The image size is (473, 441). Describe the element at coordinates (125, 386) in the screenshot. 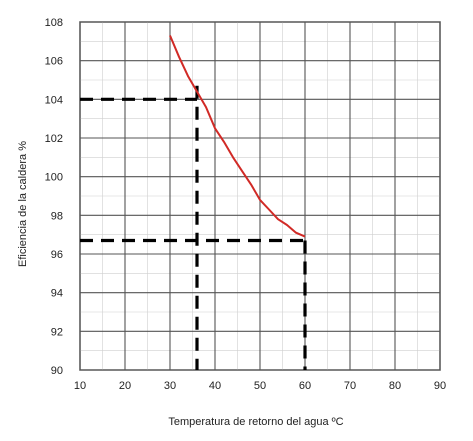

I see `x-tick-label: 20` at that location.